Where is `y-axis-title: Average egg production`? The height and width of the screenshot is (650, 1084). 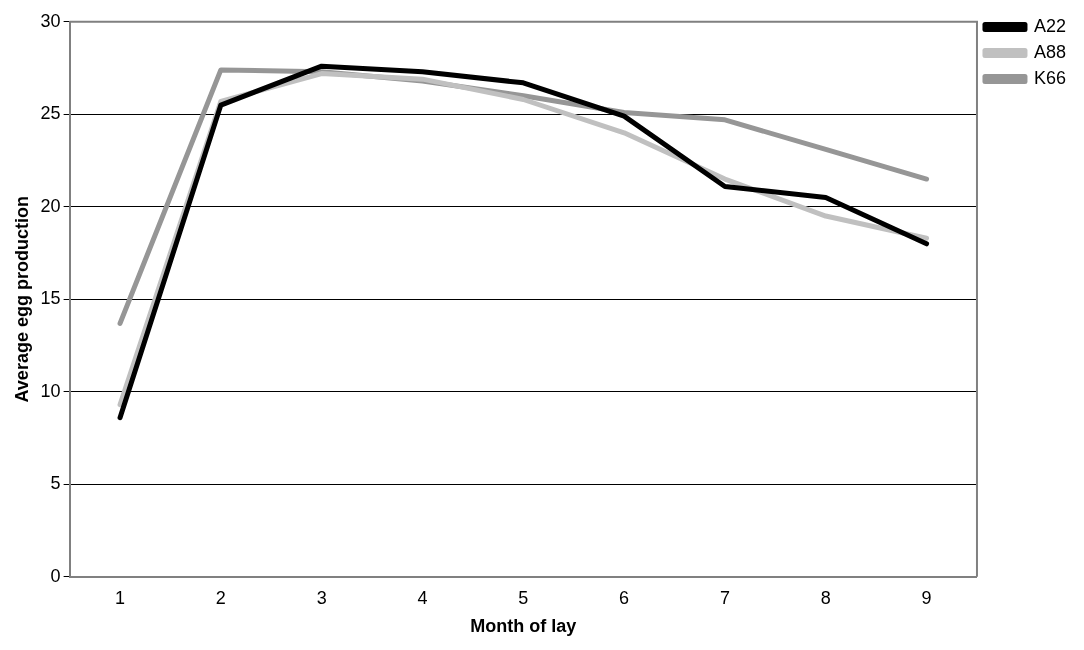 y-axis-title: Average egg production is located at coordinates (21, 299).